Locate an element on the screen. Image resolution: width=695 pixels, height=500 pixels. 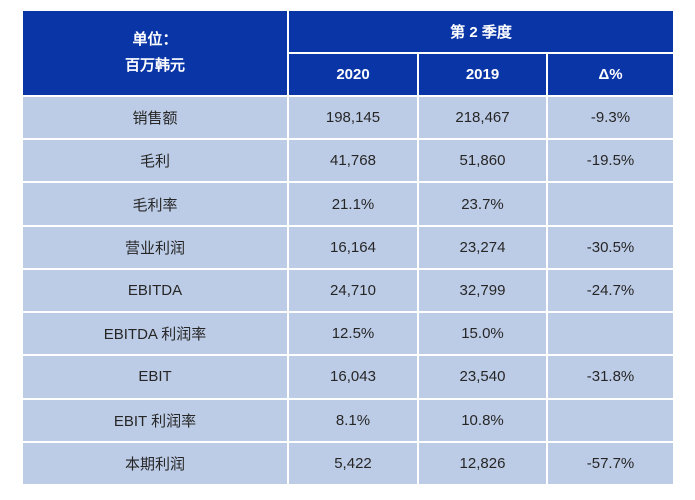
cell-value: 24,710 is located at coordinates (353, 290).